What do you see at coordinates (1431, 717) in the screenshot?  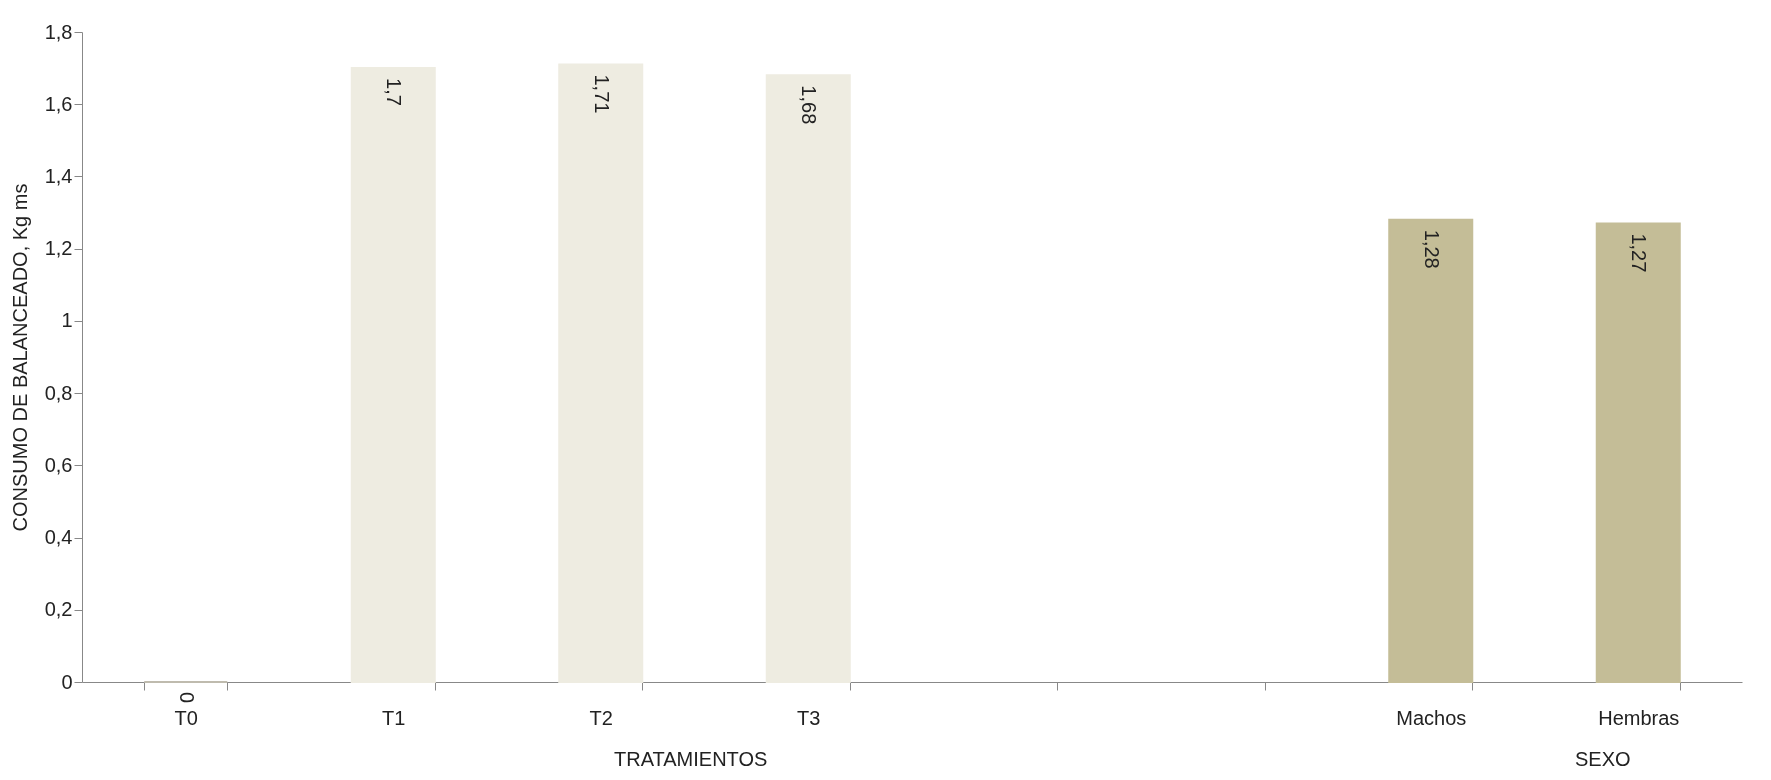 I see `x-tick-label: Machos` at bounding box center [1431, 717].